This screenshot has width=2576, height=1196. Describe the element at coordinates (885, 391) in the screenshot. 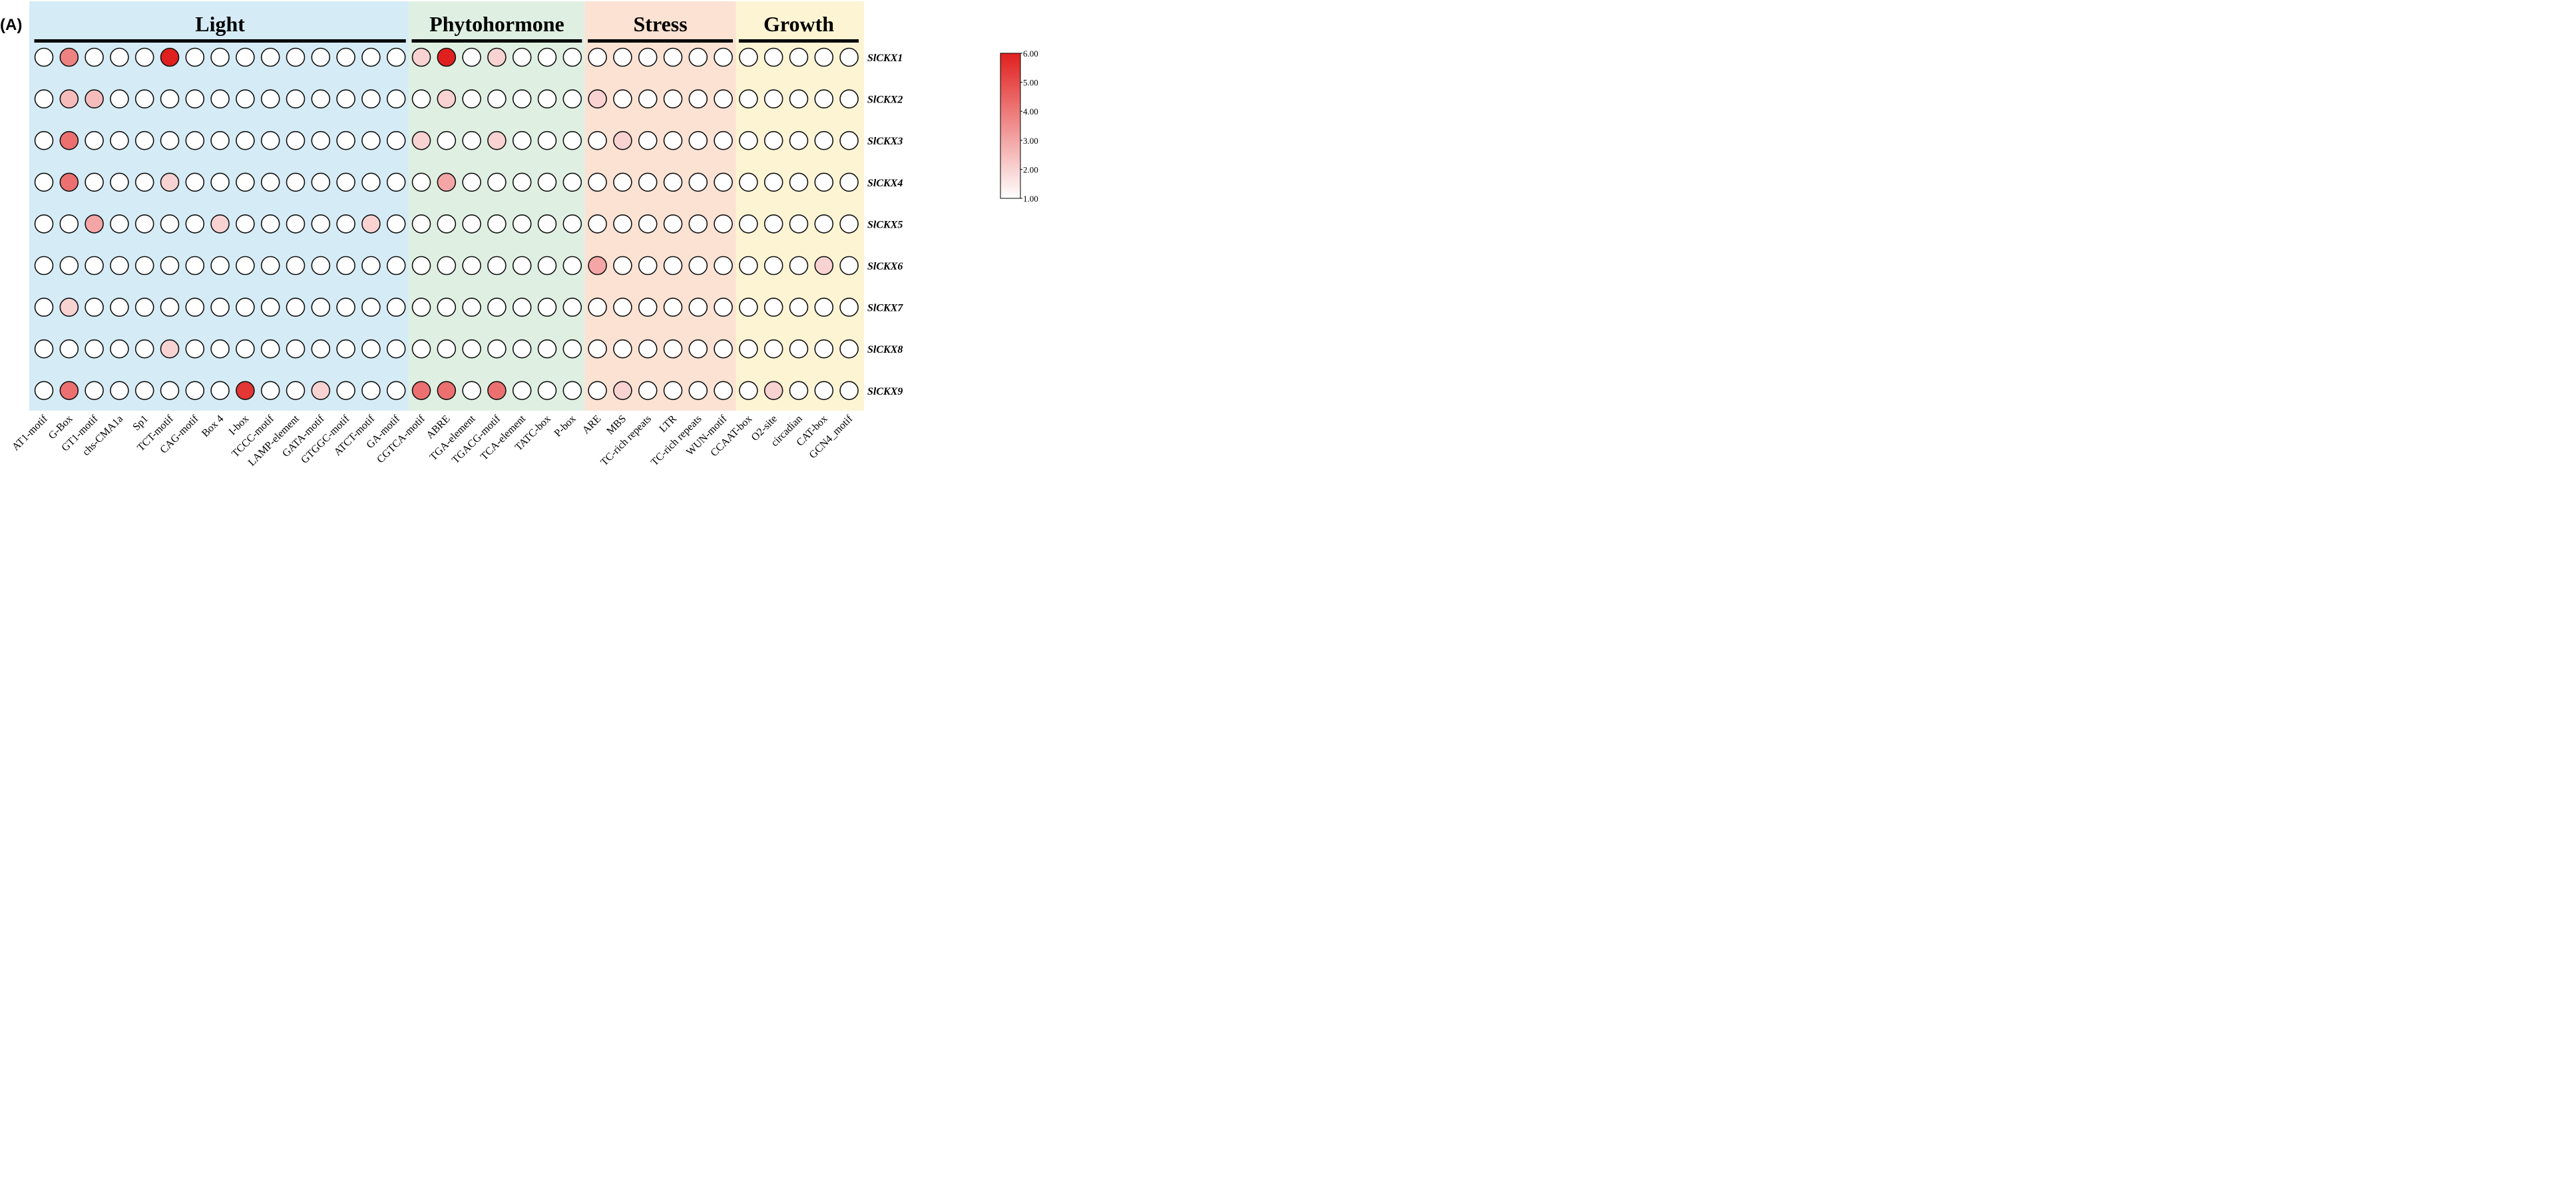

I see `row-label: SlCKX9` at that location.